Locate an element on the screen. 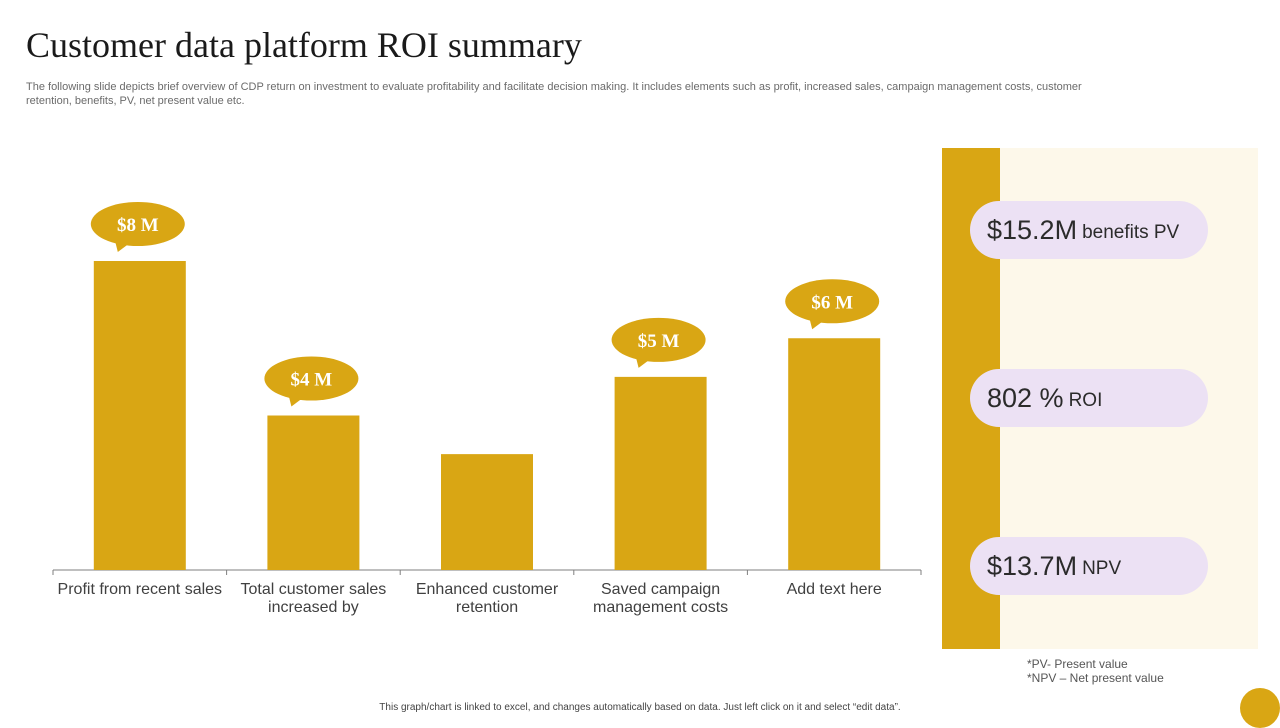 Image resolution: width=1280 pixels, height=728 pixels. metric-npv: $13.7M NPV is located at coordinates (1089, 566).